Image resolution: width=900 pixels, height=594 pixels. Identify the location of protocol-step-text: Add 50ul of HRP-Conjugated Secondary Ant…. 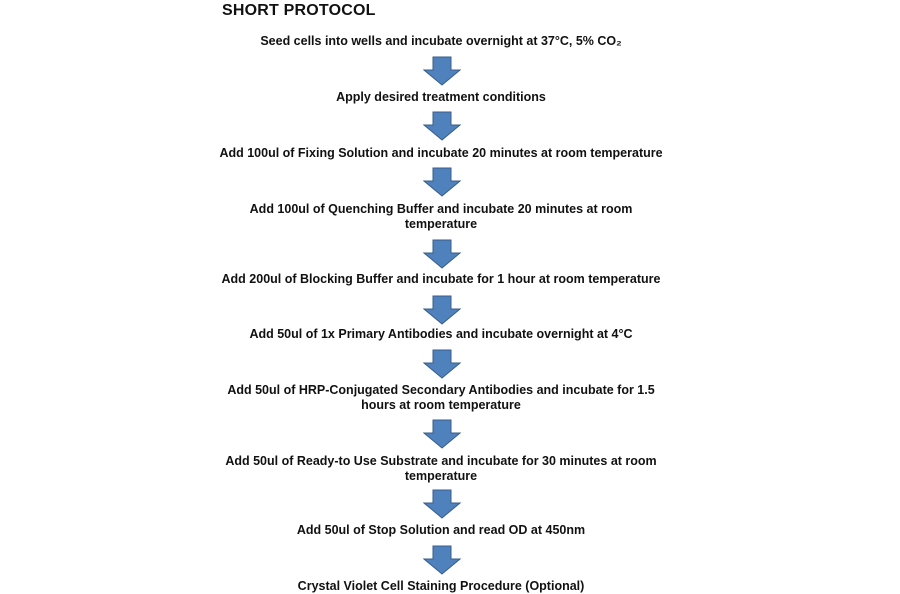
(441, 390).